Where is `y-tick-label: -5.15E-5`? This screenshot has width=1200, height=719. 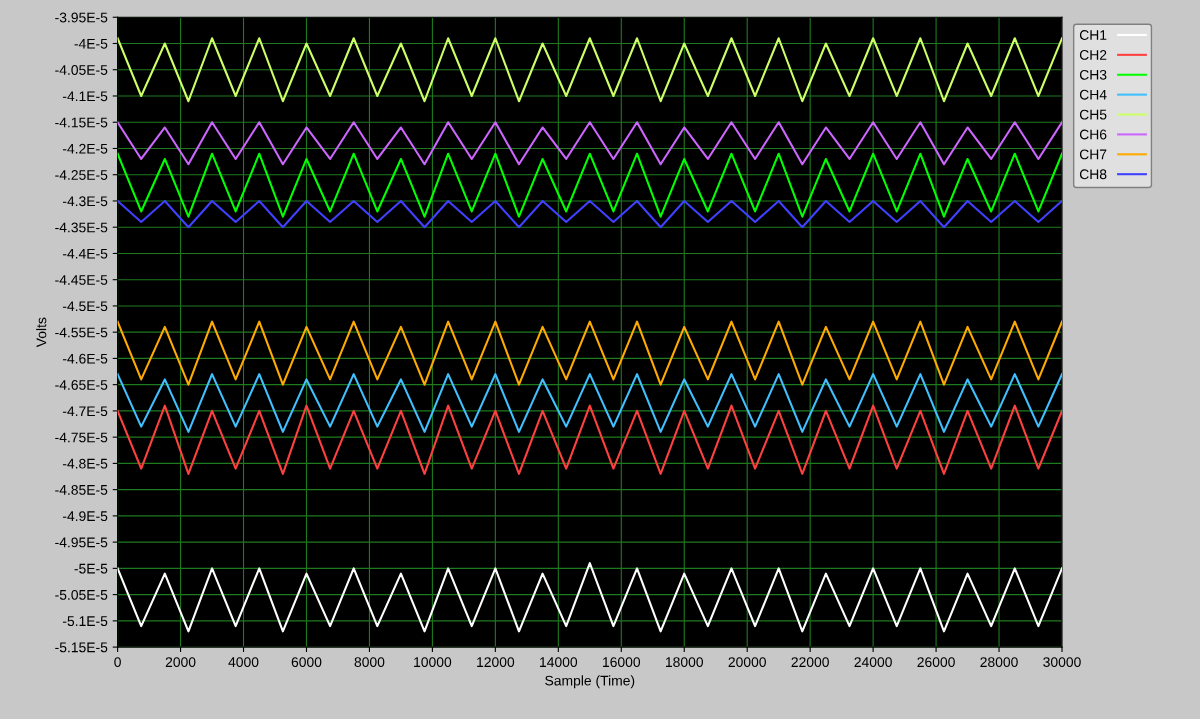 y-tick-label: -5.15E-5 is located at coordinates (81, 647).